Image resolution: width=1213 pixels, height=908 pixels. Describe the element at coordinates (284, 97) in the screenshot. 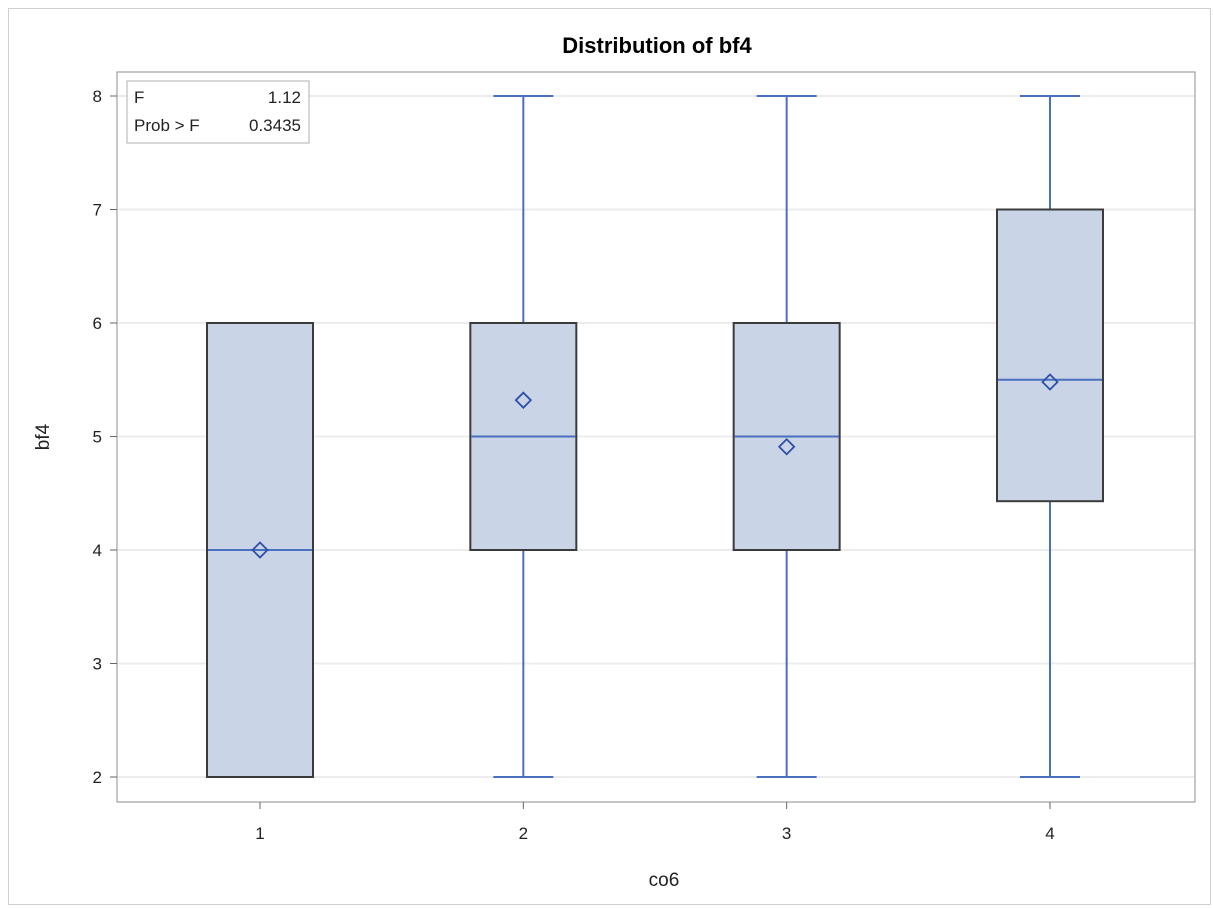

I see `stat-value-f: 1.12` at that location.